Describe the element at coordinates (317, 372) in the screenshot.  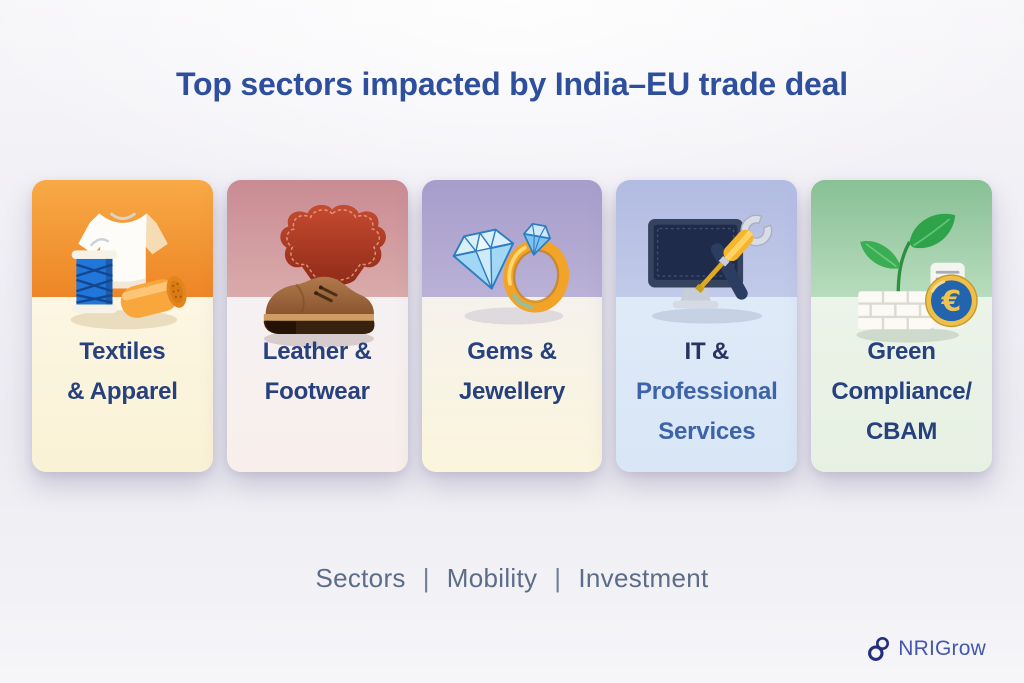
I see `card-label: Leather & Footwear` at that location.